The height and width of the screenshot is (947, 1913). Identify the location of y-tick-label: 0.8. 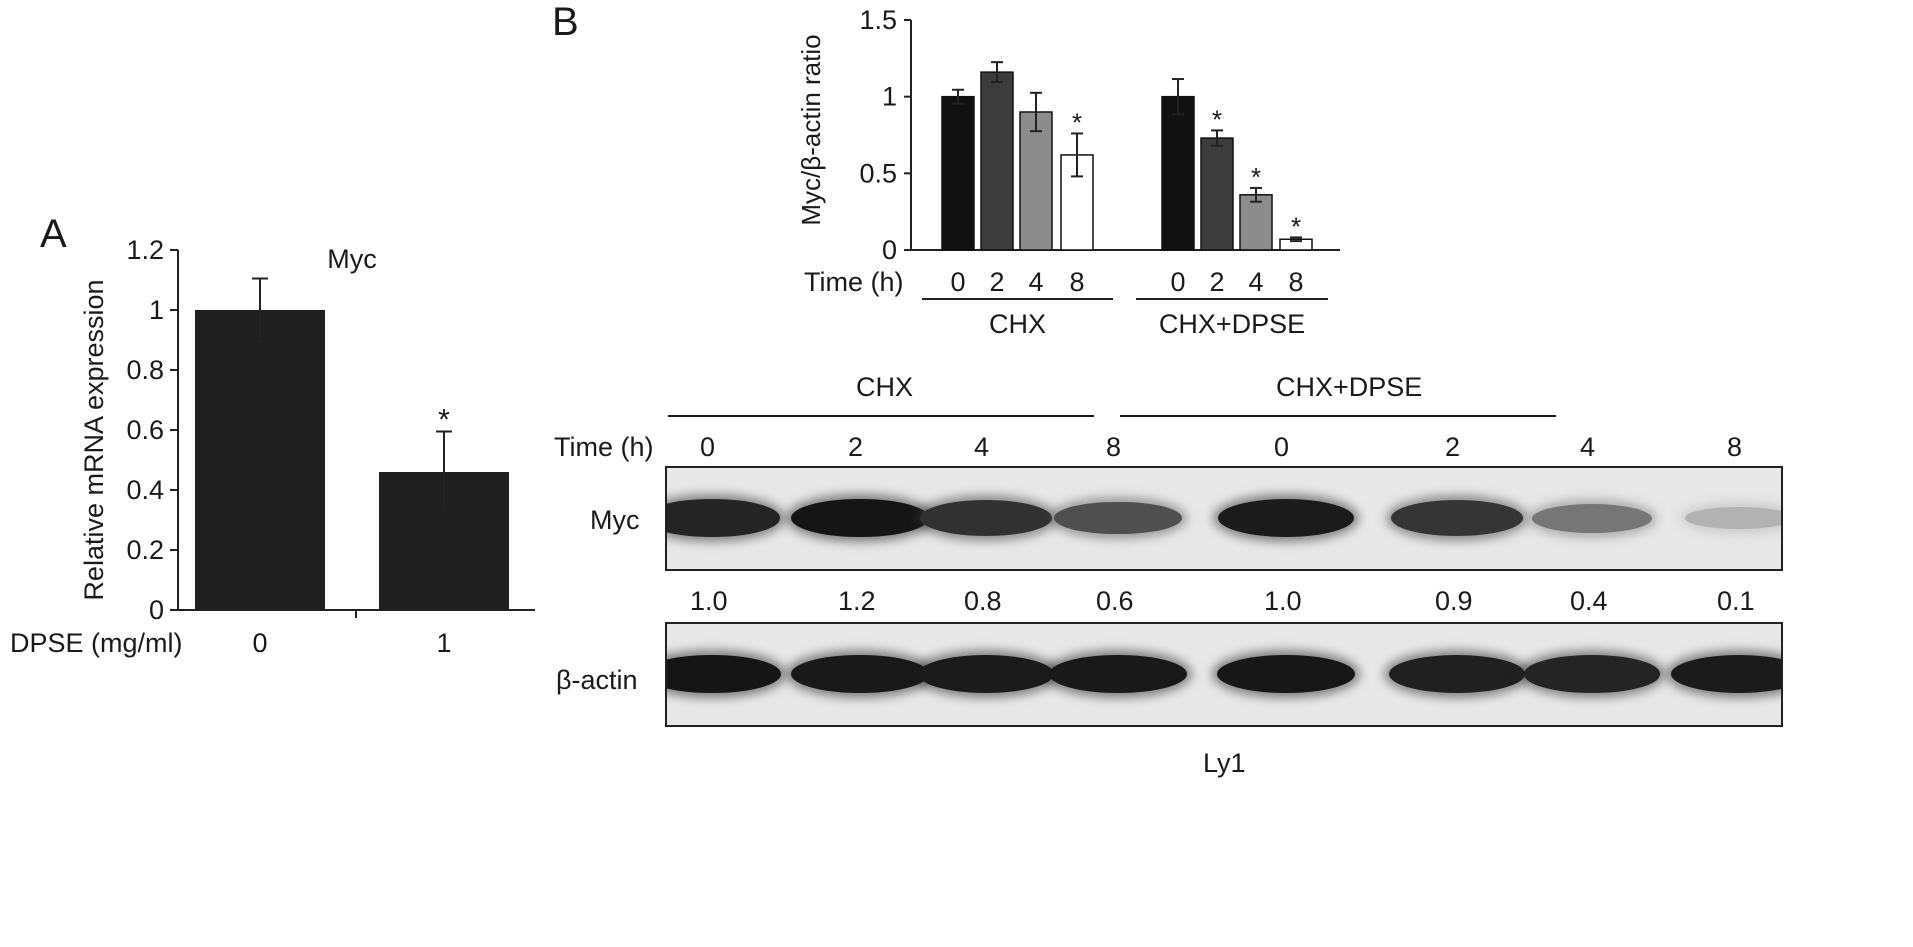
(145, 370).